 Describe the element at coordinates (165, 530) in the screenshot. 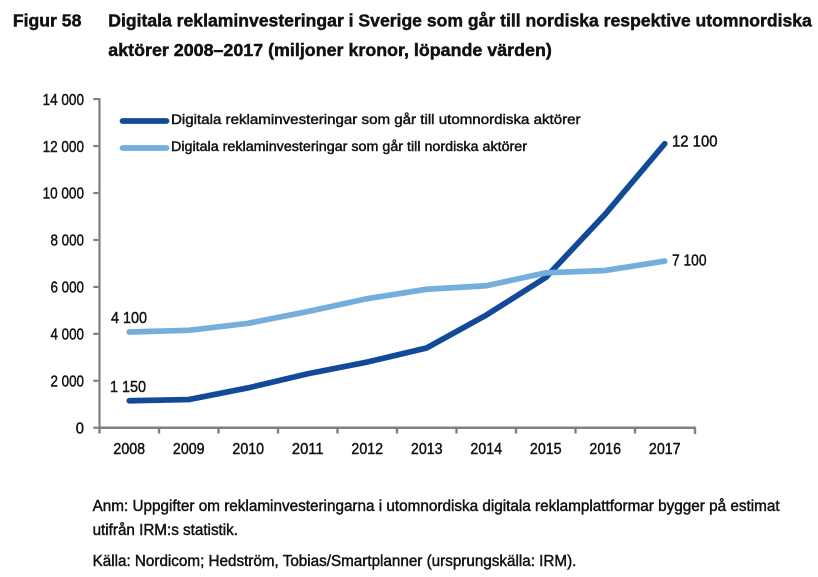

I see `svg-text: utifrån IRM:s statistik.` at that location.